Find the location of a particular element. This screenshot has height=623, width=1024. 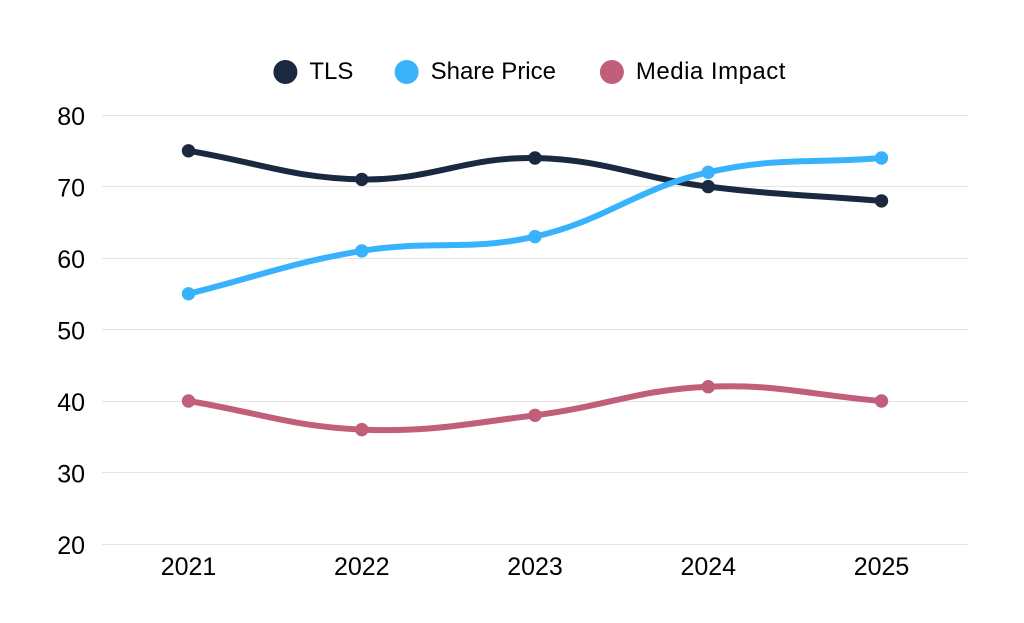

svg-text: 2021 is located at coordinates (189, 567).